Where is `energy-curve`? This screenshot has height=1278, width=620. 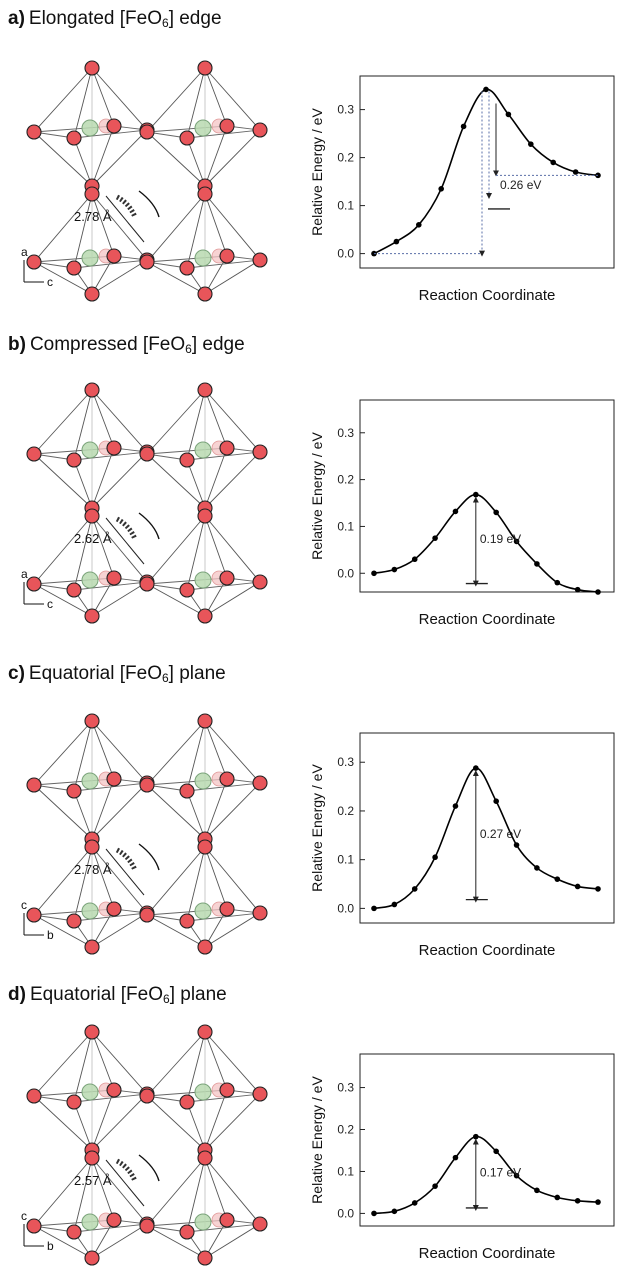
energy-curve is located at coordinates (486, 171).